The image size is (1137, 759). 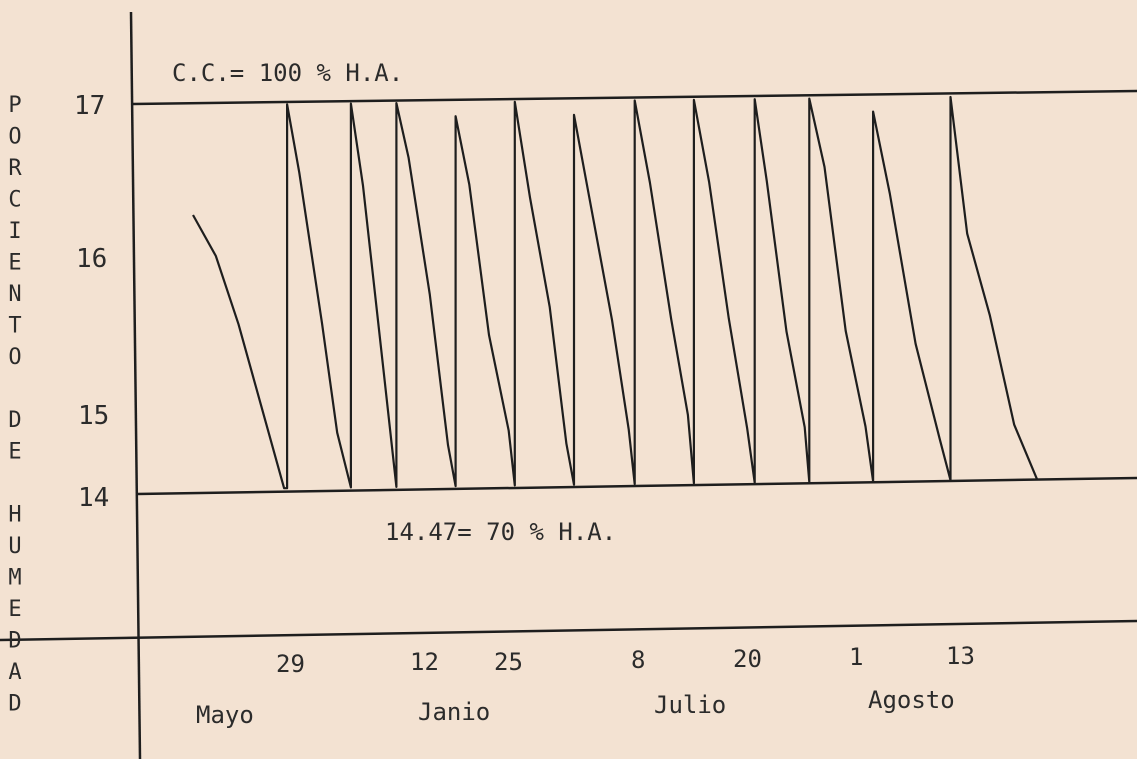 I want to click on x-tick-label-1: 1, so click(x=856, y=657).